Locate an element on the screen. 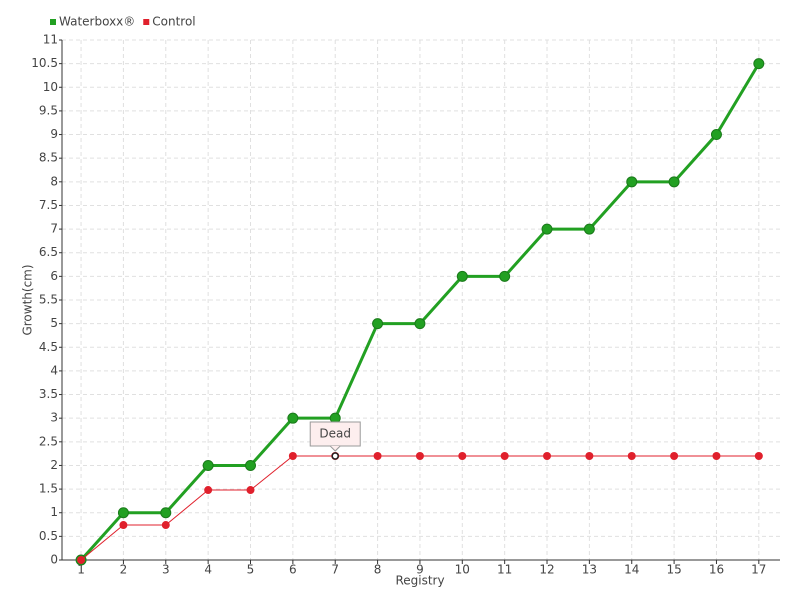 The height and width of the screenshot is (604, 800). x-tick-label: 12 is located at coordinates (546, 570).